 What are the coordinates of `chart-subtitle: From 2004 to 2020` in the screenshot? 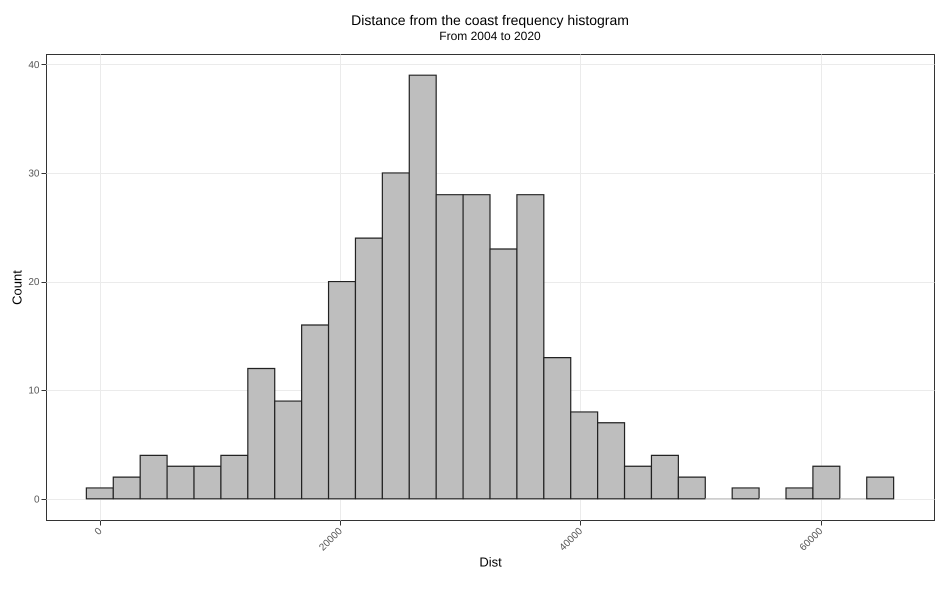 It's located at (490, 36).